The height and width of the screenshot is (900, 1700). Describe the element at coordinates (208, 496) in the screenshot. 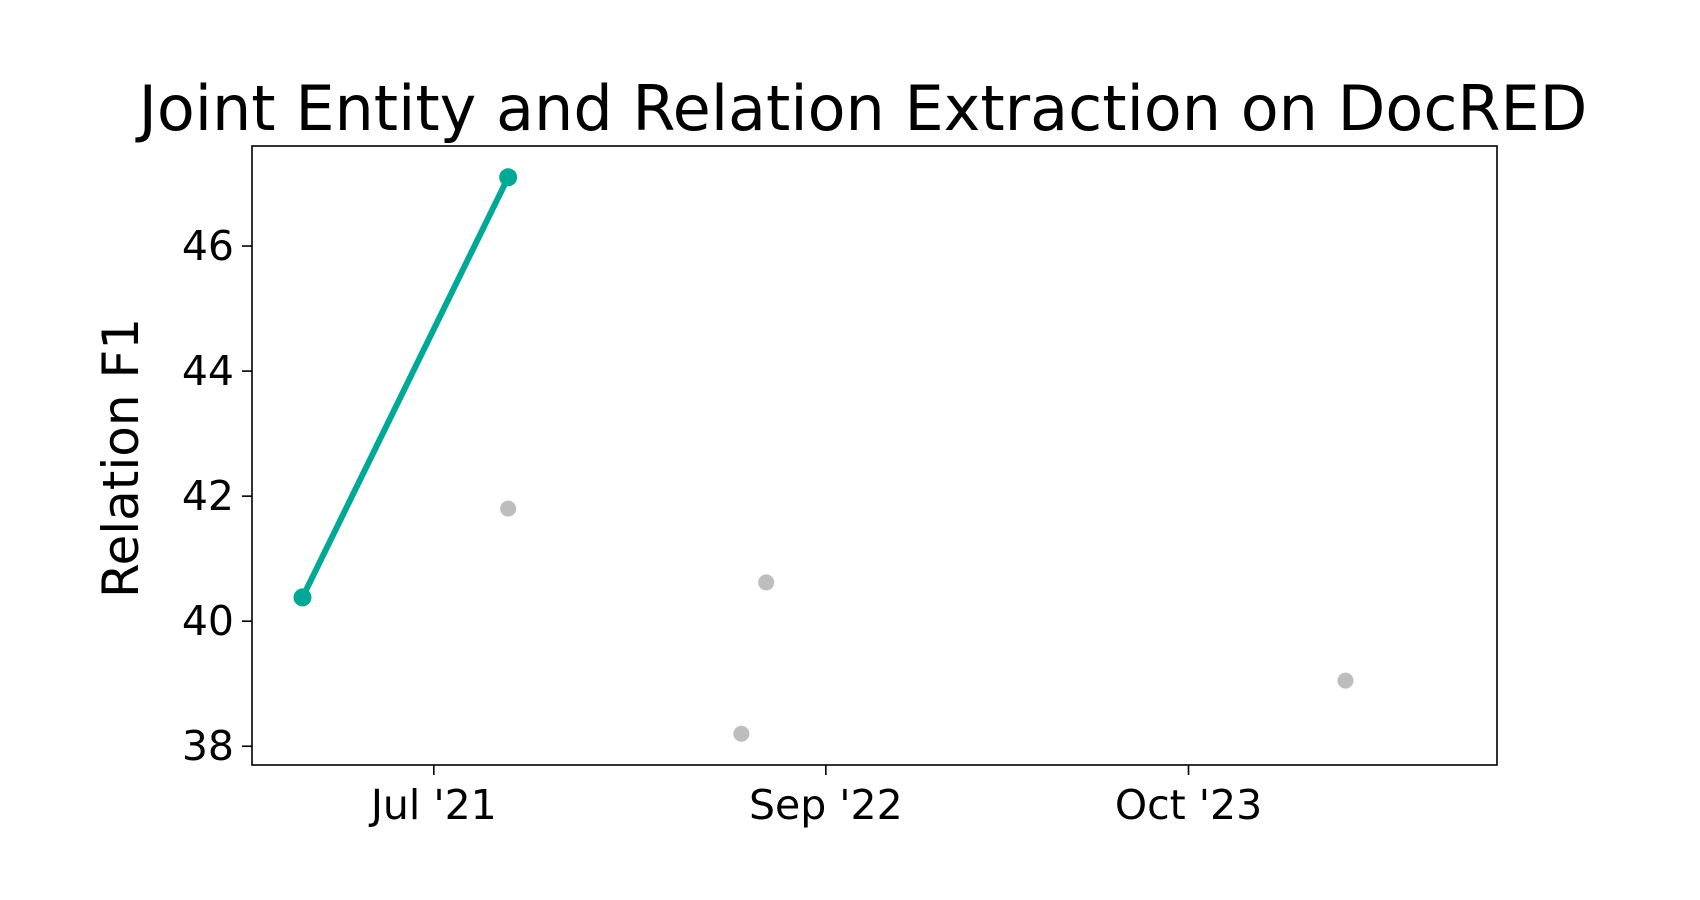

I see `y-tick-label: 42` at that location.